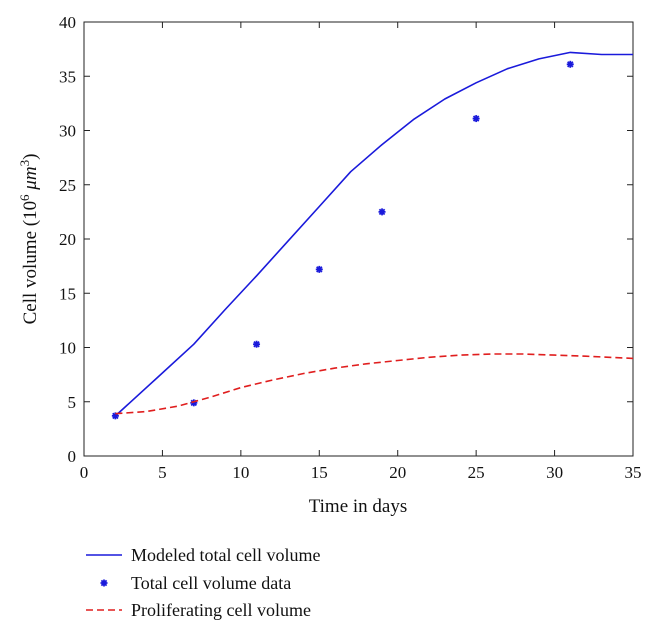 This screenshot has width=657, height=638. What do you see at coordinates (72, 402) in the screenshot?
I see `y-tick-label: 5` at bounding box center [72, 402].